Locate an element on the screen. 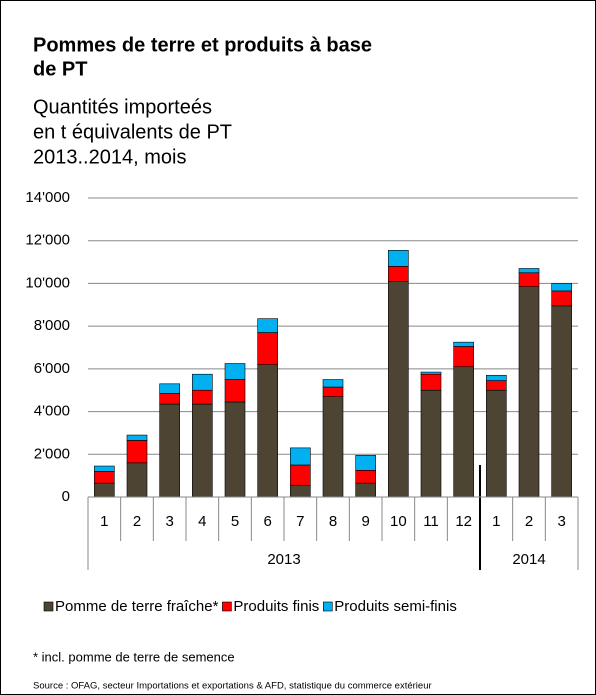 The width and height of the screenshot is (596, 695). chart-title: de PT is located at coordinates (60, 69).